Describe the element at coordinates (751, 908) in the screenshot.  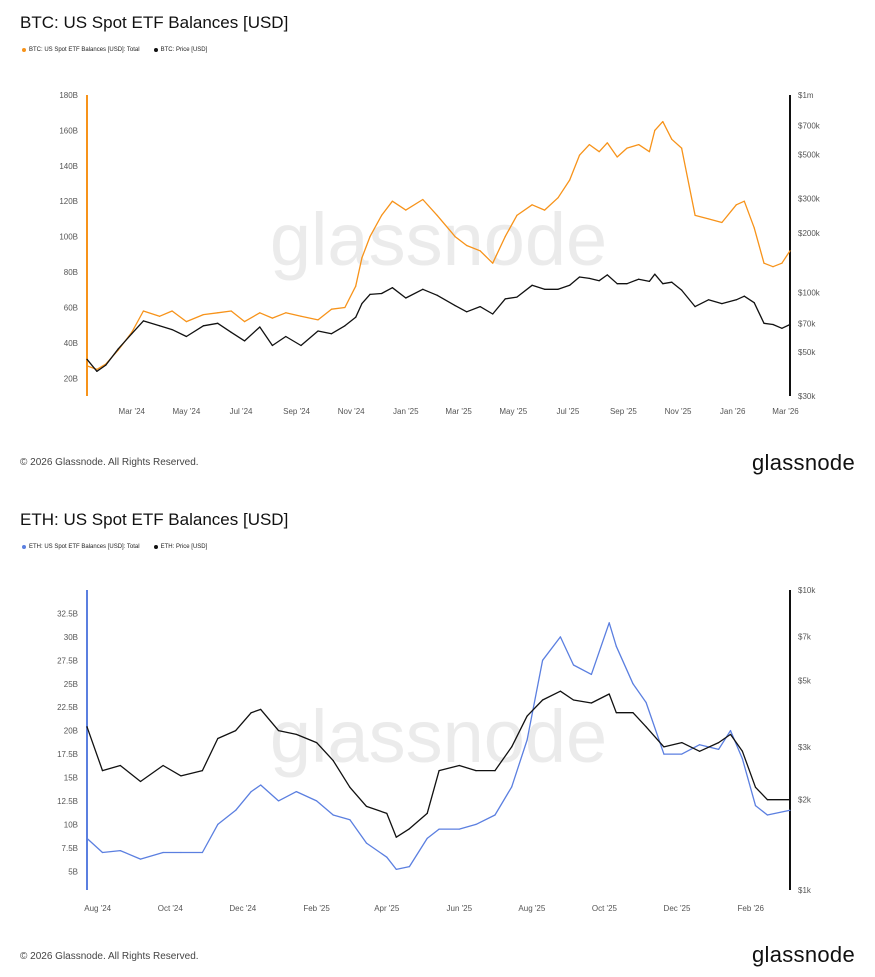
I see `x-tick-label: Feb '26` at that location.